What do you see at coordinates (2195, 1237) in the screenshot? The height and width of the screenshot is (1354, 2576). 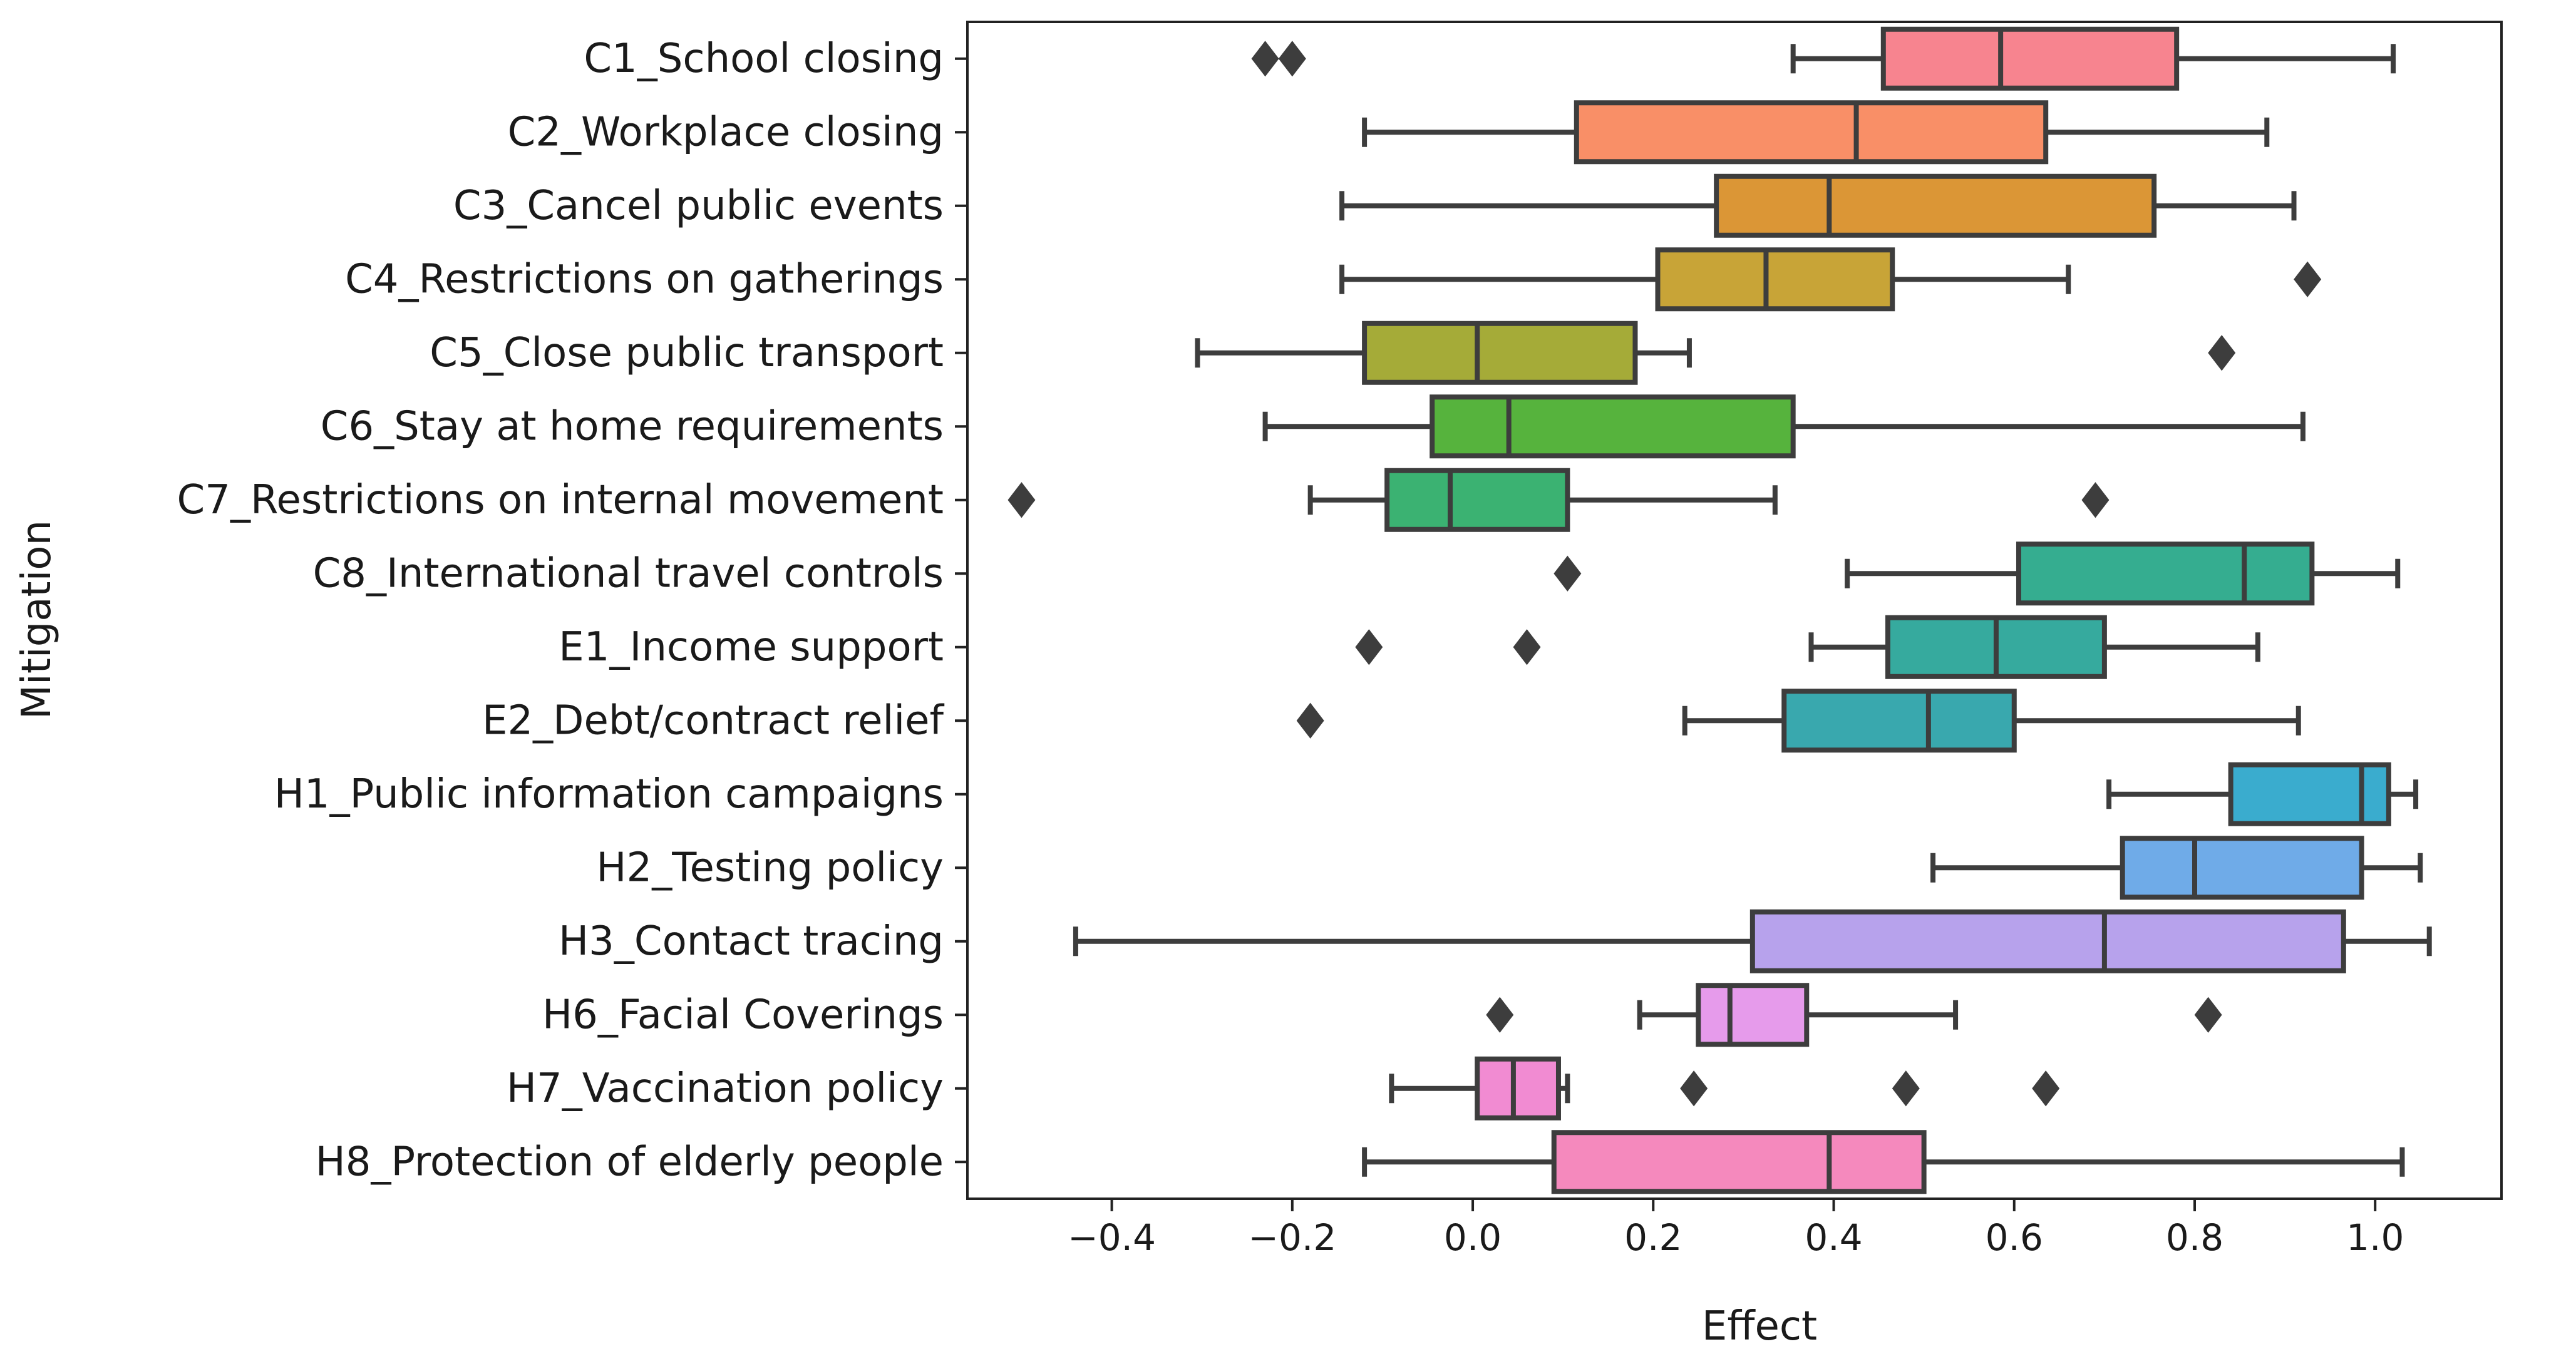 I see `x-tick-label: 0.8` at bounding box center [2195, 1237].